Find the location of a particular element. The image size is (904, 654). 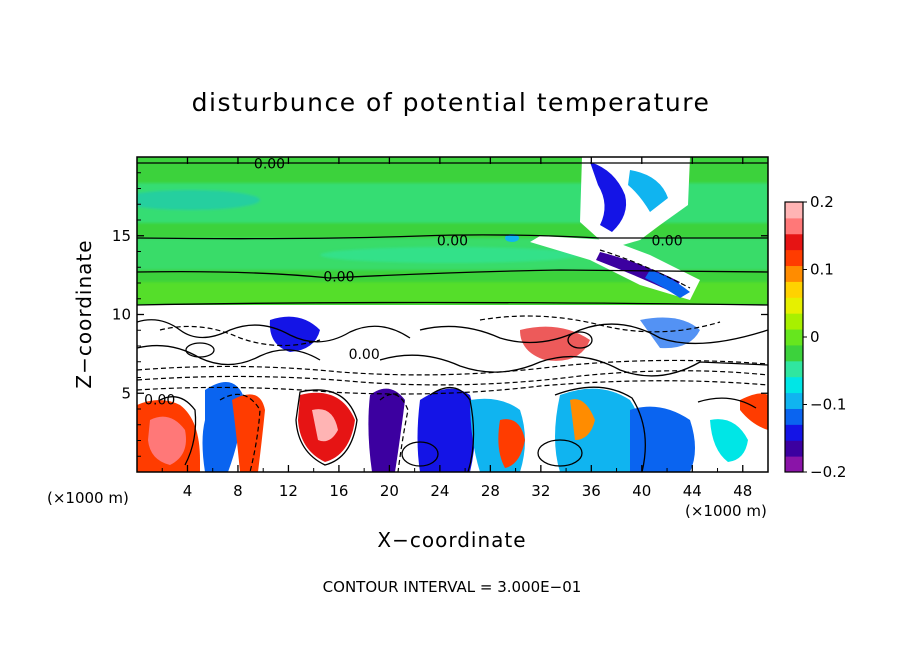

x-tick-label: 28 is located at coordinates (490, 491).